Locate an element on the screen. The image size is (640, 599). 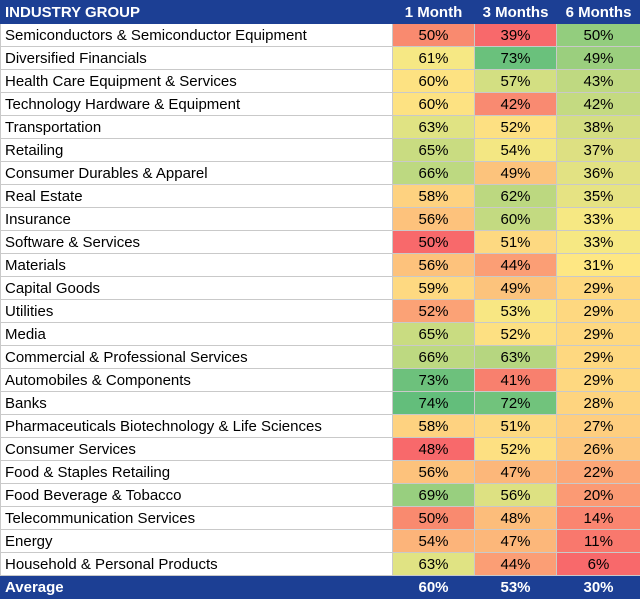
value-1-month: 69% is located at coordinates (434, 495).